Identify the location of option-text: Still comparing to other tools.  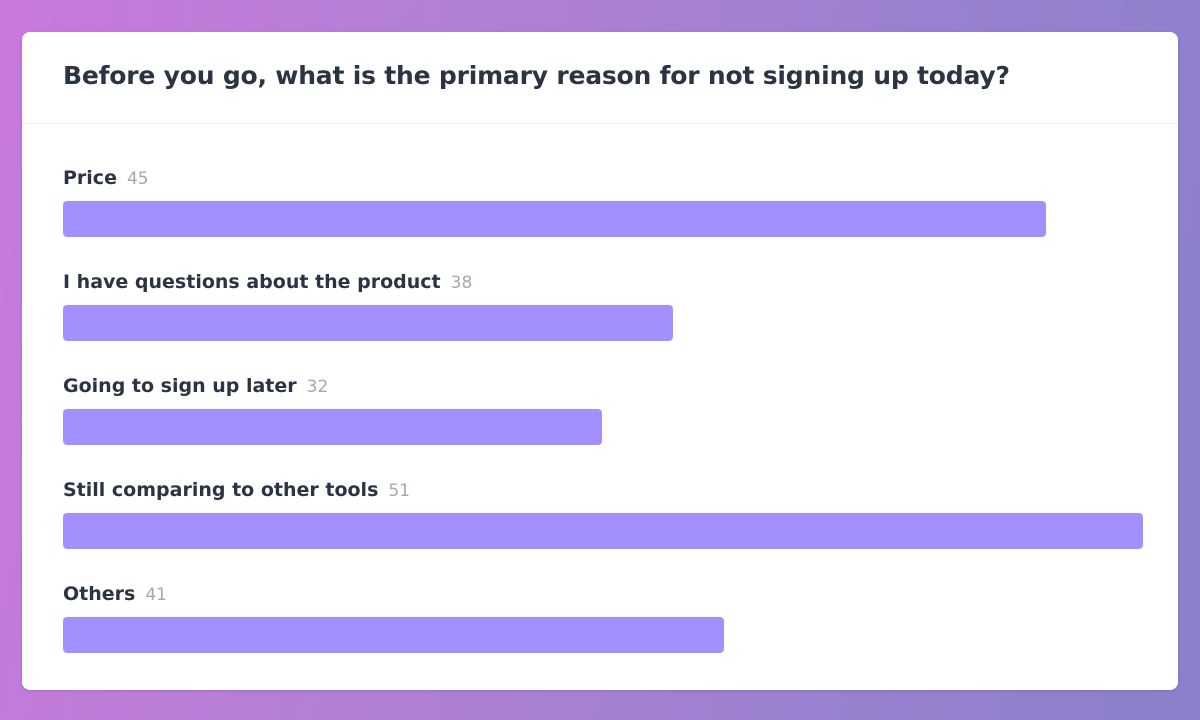
(221, 490).